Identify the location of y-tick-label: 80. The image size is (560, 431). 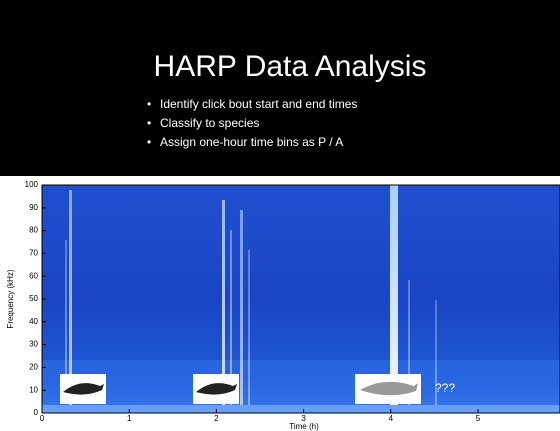
(33, 230).